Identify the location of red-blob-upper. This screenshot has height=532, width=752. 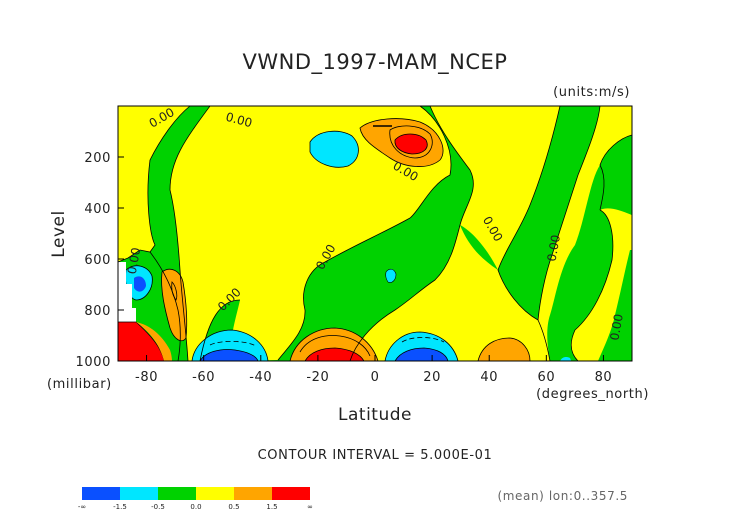
(411, 144).